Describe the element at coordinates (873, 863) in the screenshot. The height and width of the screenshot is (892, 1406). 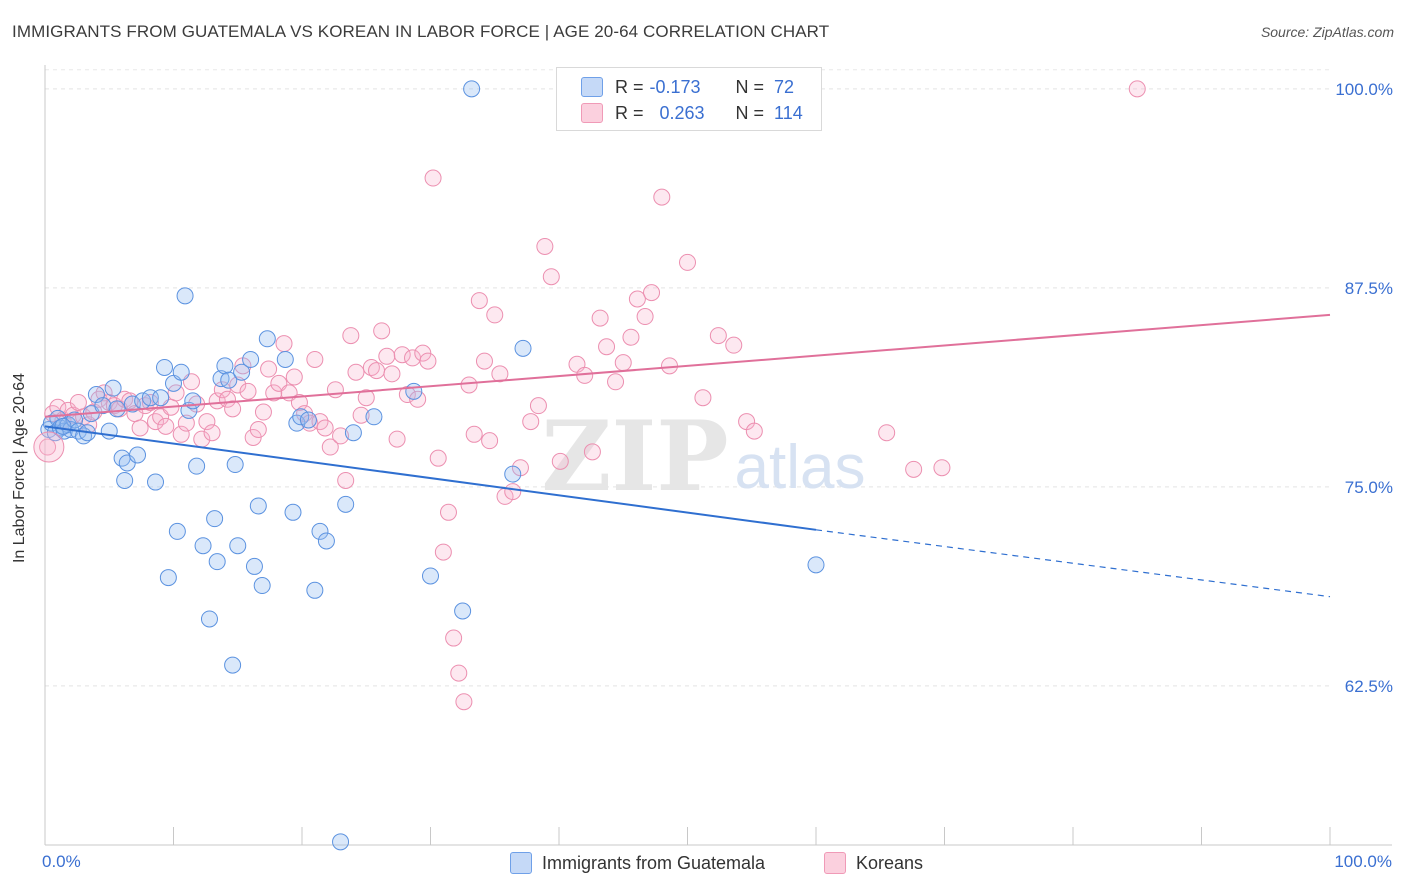
I see `bottom-legend-koreans: Koreans` at that location.